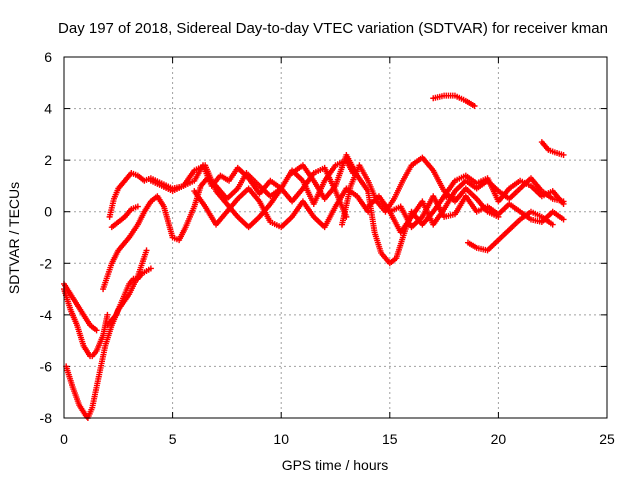 The image size is (640, 480). I want to click on y-tick-label: 6, so click(48, 57).